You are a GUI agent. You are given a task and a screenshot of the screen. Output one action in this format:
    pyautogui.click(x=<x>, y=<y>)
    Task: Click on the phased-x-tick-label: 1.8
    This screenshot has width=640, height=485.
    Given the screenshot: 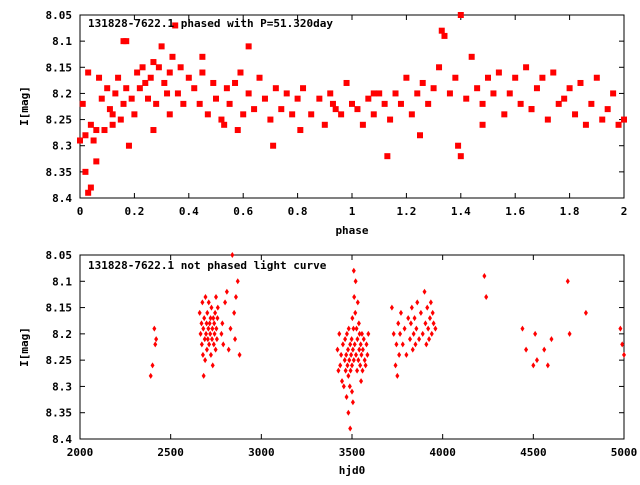 What is the action you would take?
    pyautogui.click(x=570, y=211)
    